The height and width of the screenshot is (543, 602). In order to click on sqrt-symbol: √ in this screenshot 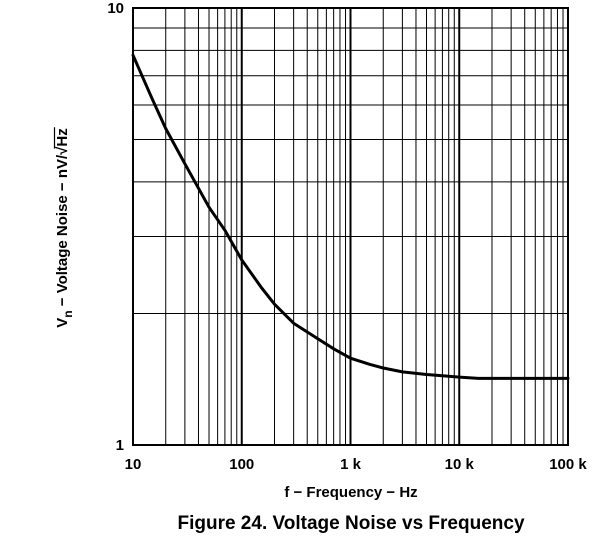, I will do `click(62, 150)`.